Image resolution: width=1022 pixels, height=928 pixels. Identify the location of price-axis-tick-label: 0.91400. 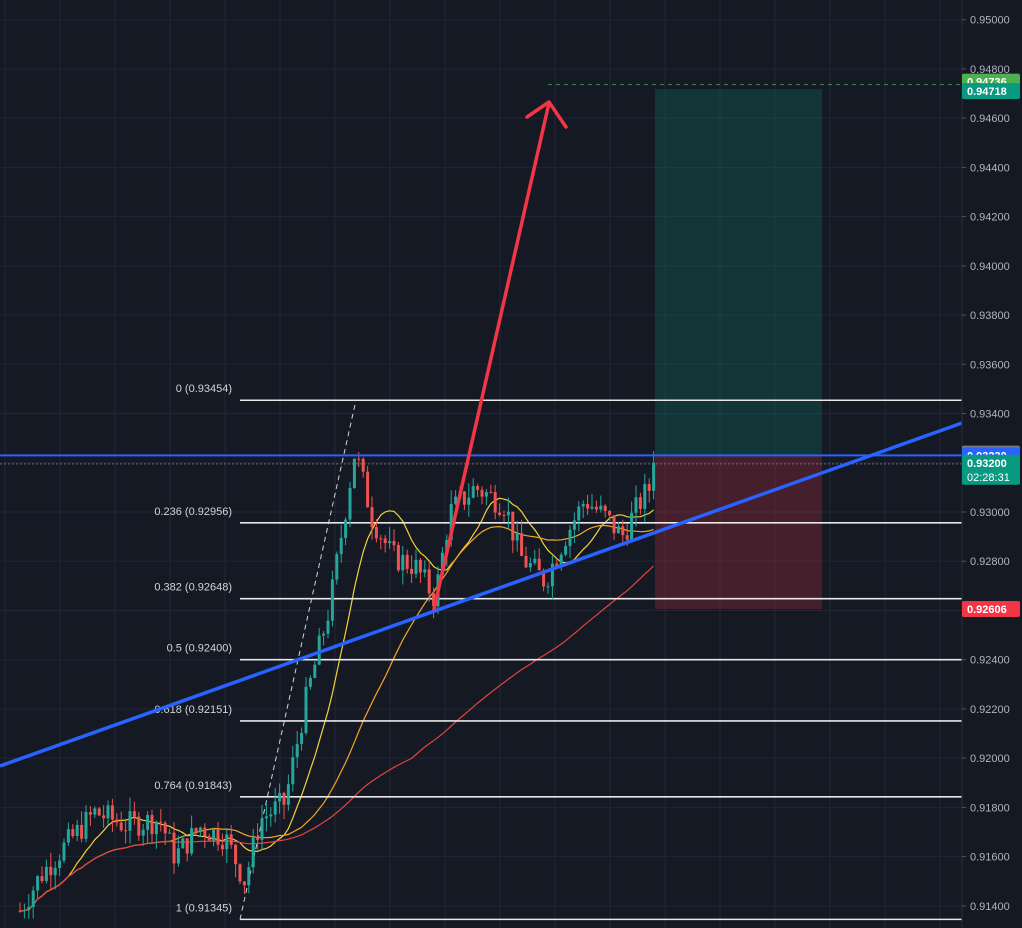
(990, 907).